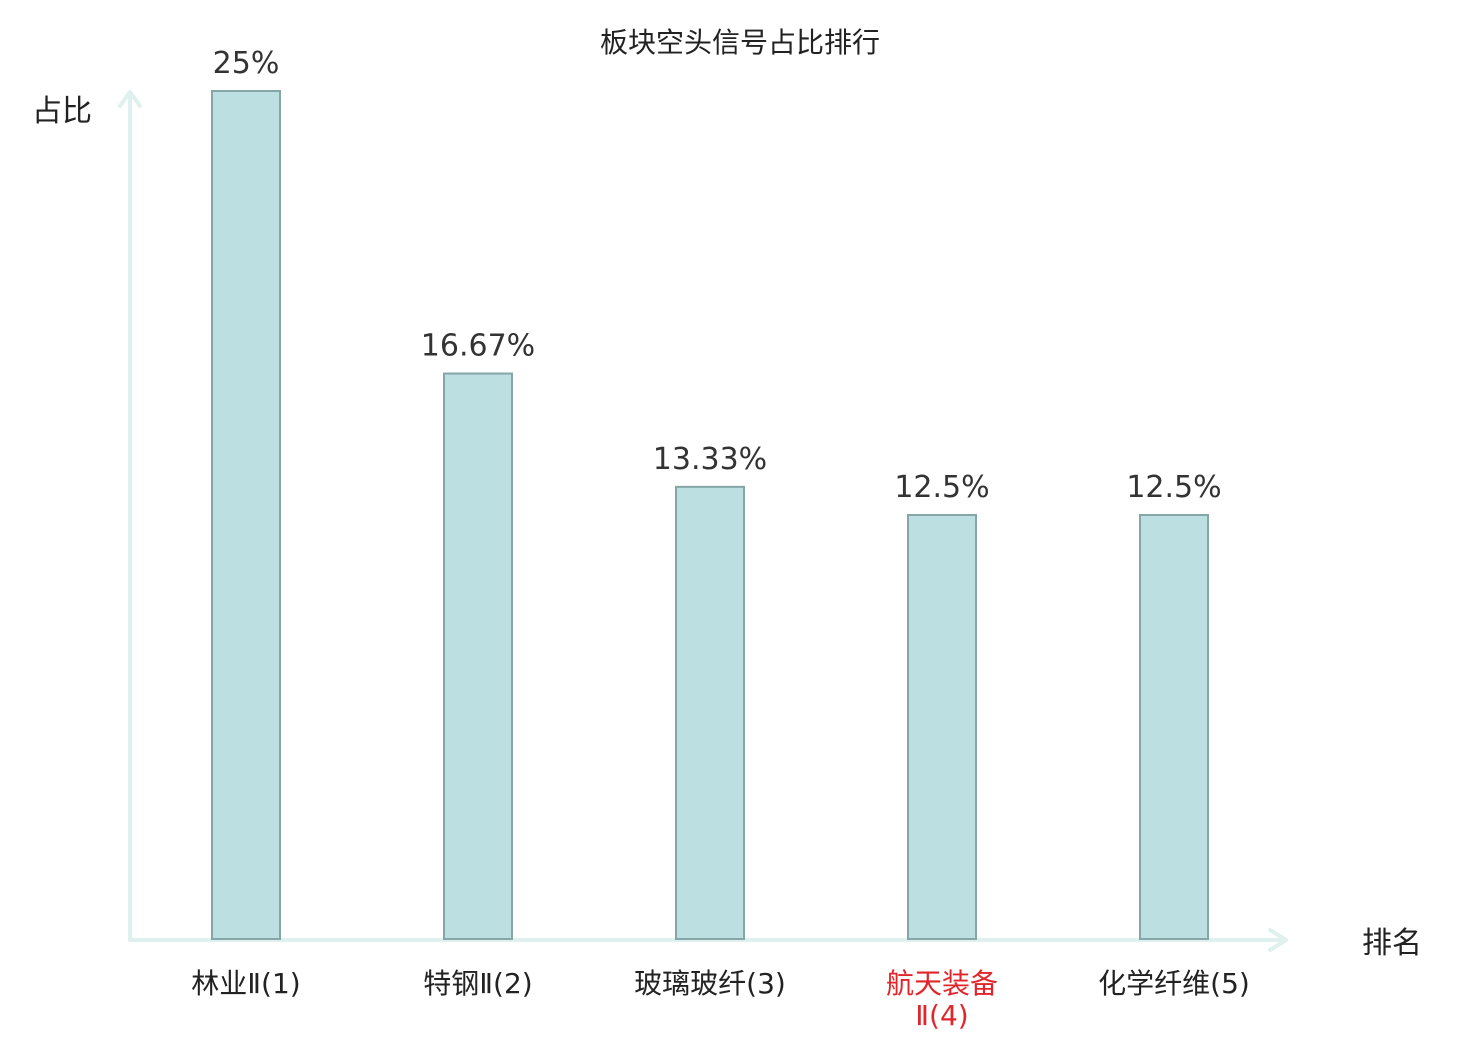 This screenshot has height=1040, width=1480. Describe the element at coordinates (245, 983) in the screenshot. I see `category-label: 林业Ⅱ(1)` at that location.